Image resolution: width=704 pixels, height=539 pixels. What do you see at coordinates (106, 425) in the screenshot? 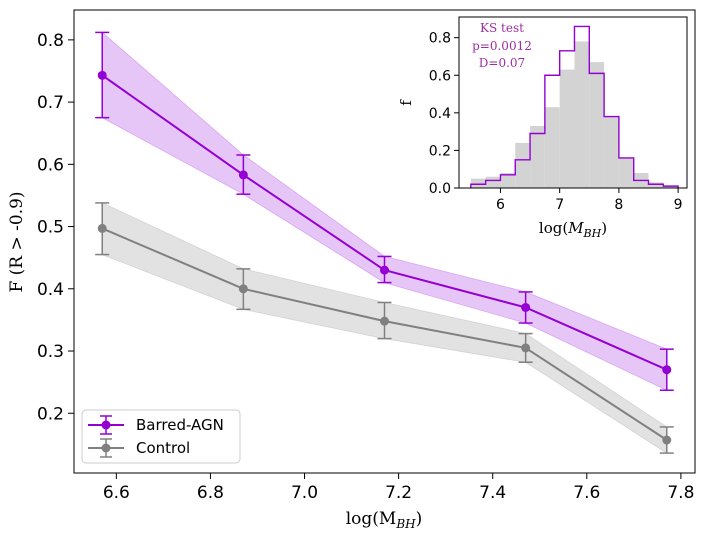
I see `legend-marker-barred` at bounding box center [106, 425].